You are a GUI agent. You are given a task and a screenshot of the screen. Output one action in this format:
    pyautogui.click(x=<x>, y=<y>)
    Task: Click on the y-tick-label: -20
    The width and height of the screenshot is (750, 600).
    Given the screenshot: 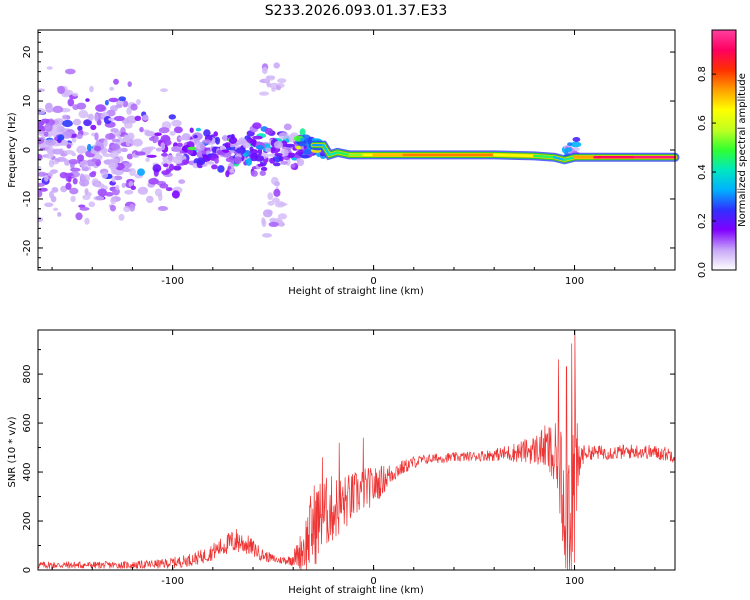 What is the action you would take?
    pyautogui.click(x=27, y=248)
    